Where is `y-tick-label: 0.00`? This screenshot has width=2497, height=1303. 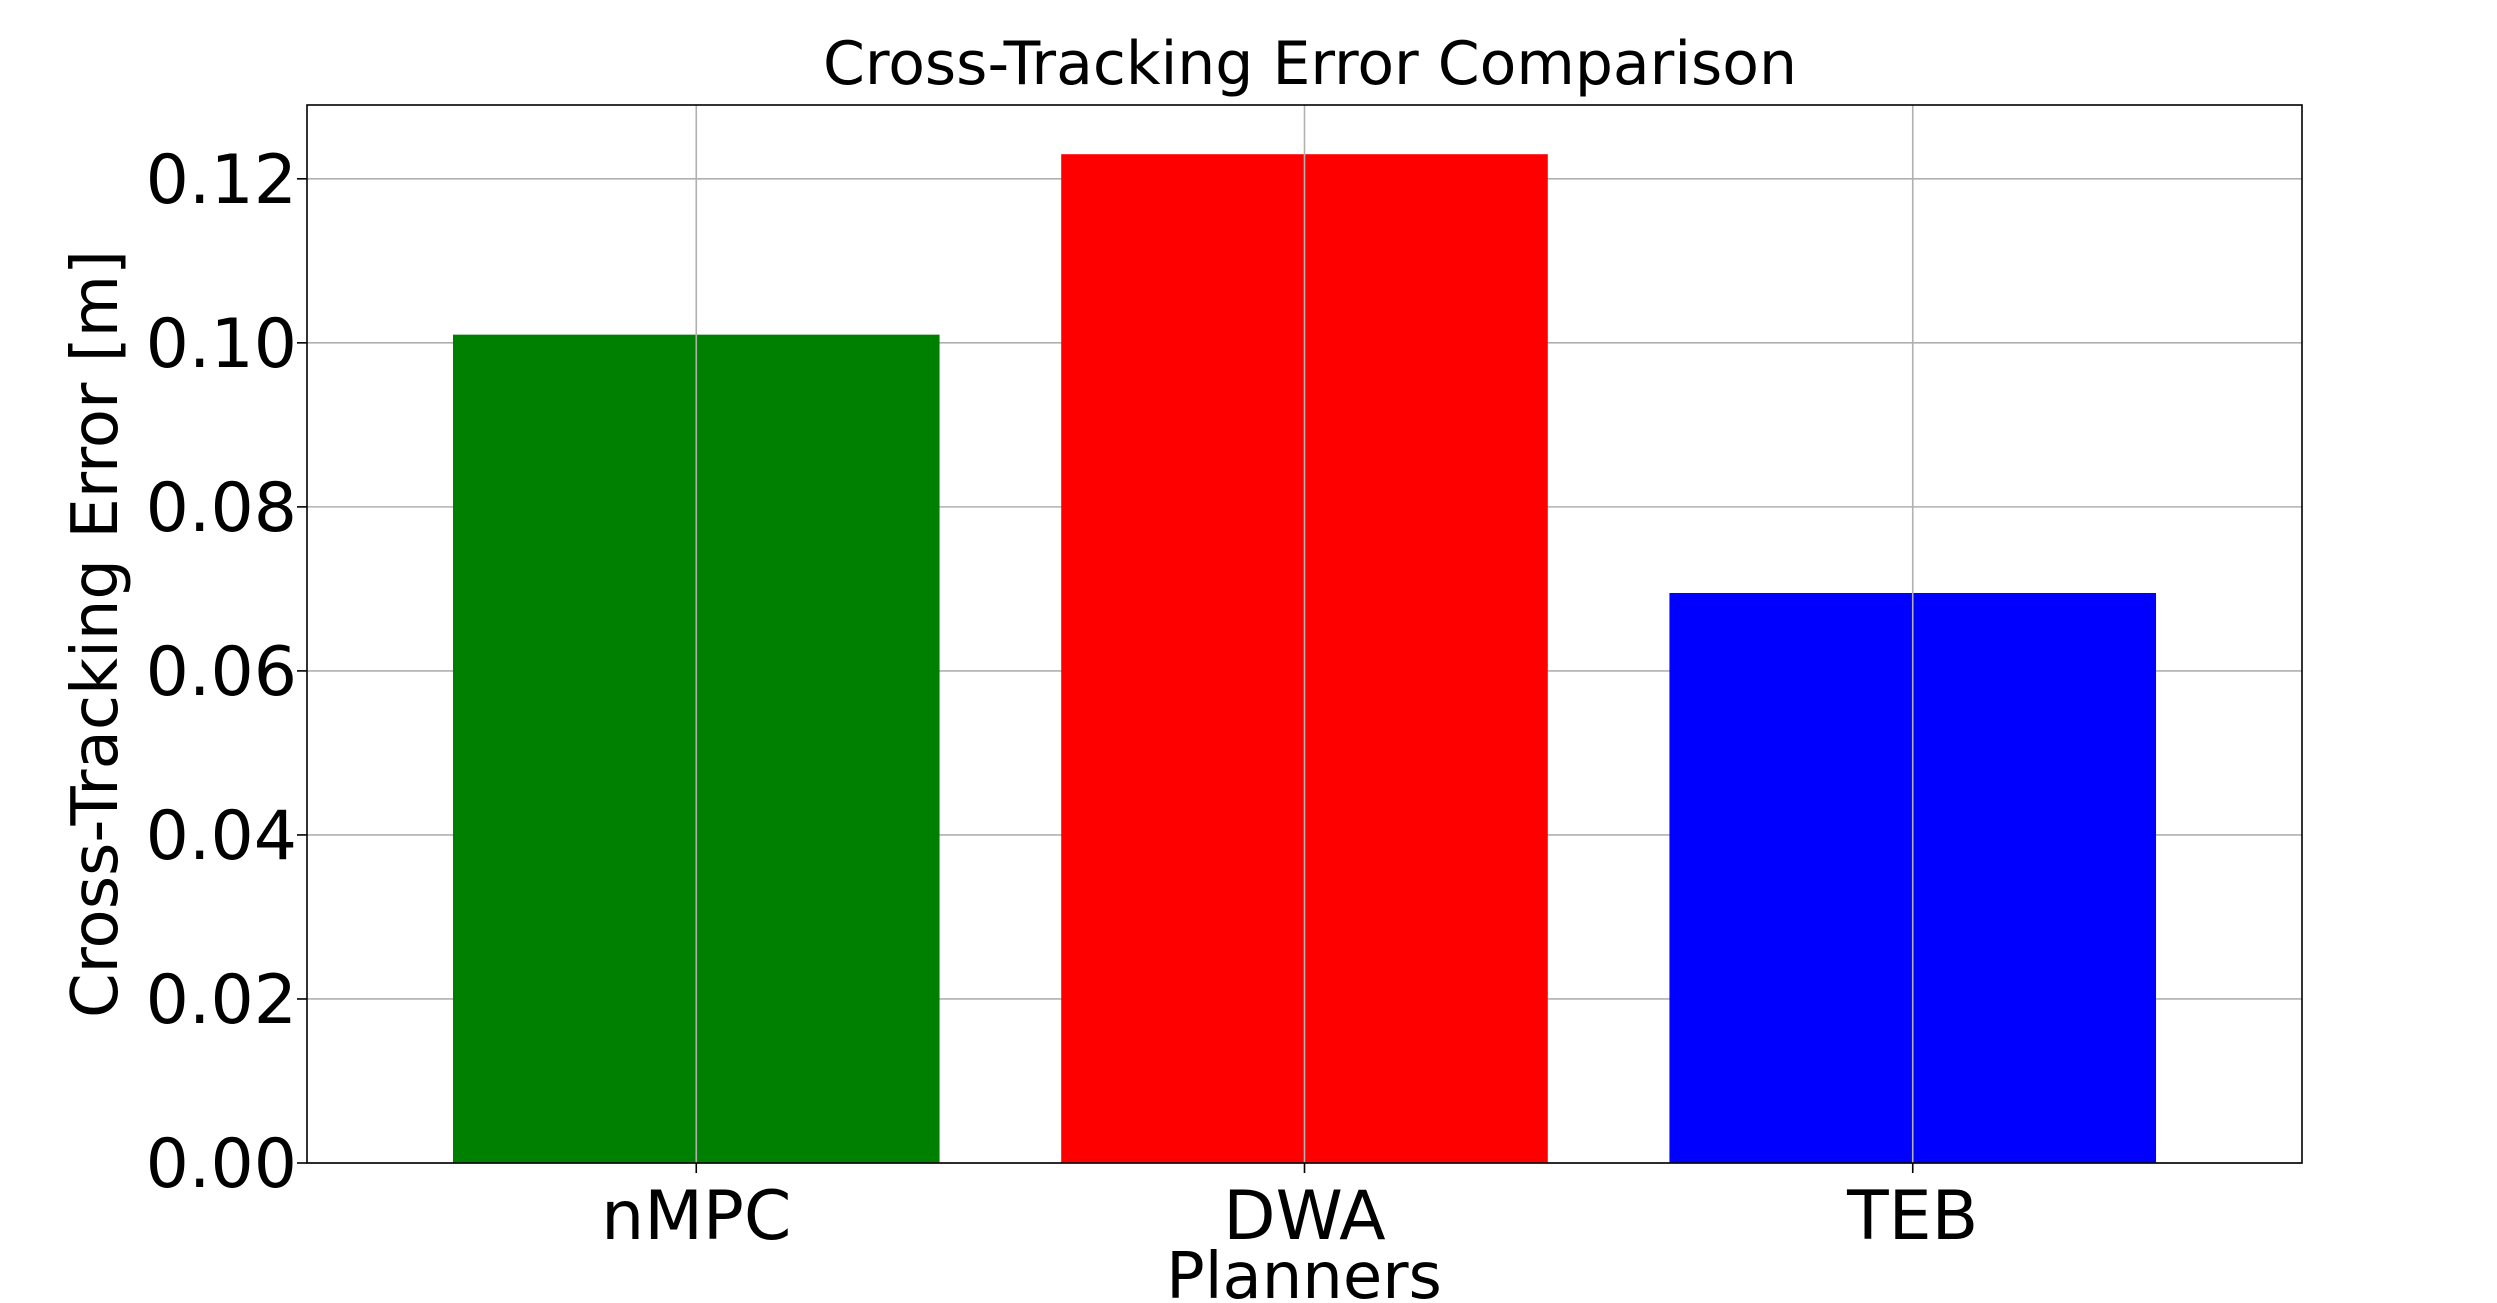
y-tick-label: 0.00 is located at coordinates (221, 1164).